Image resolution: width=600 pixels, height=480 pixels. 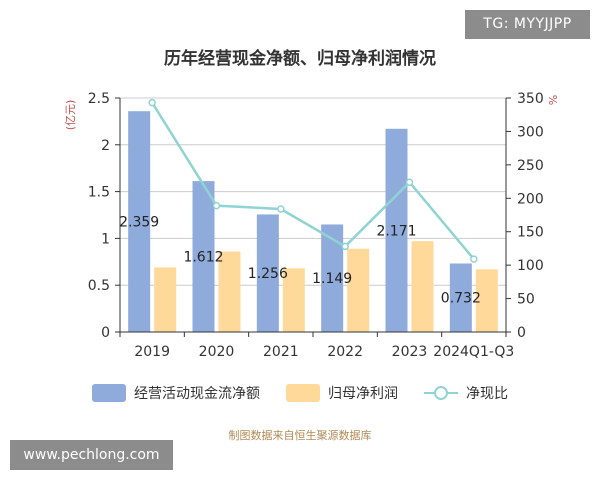 What do you see at coordinates (530, 233) in the screenshot?
I see `y-right-tick-label: 150` at bounding box center [530, 233].